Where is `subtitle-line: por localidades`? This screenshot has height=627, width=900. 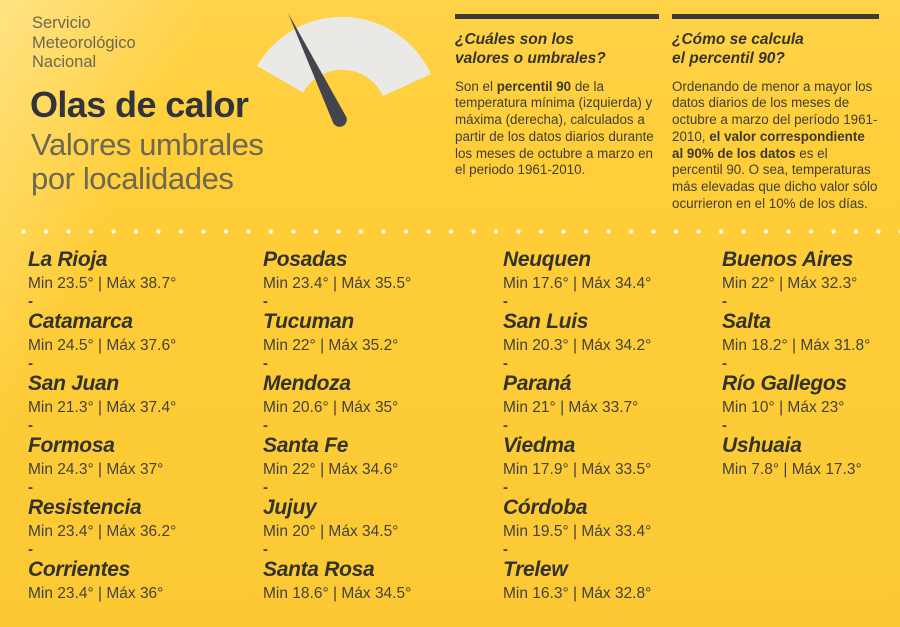
subtitle-line: por localidades is located at coordinates (132, 178).